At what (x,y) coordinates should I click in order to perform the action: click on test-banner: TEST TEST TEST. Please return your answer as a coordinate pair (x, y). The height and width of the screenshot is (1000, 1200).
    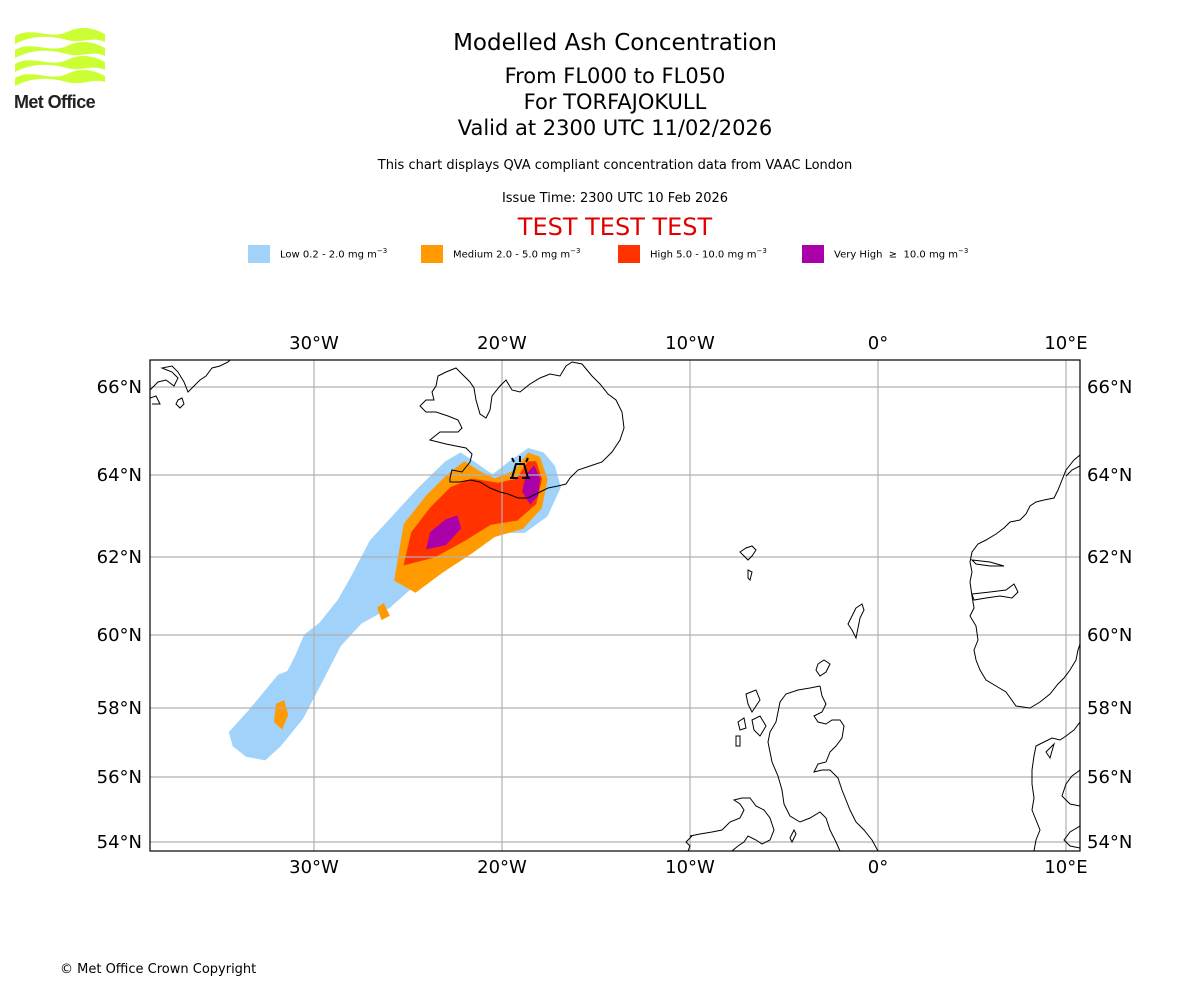
    Looking at the image, I should click on (615, 227).